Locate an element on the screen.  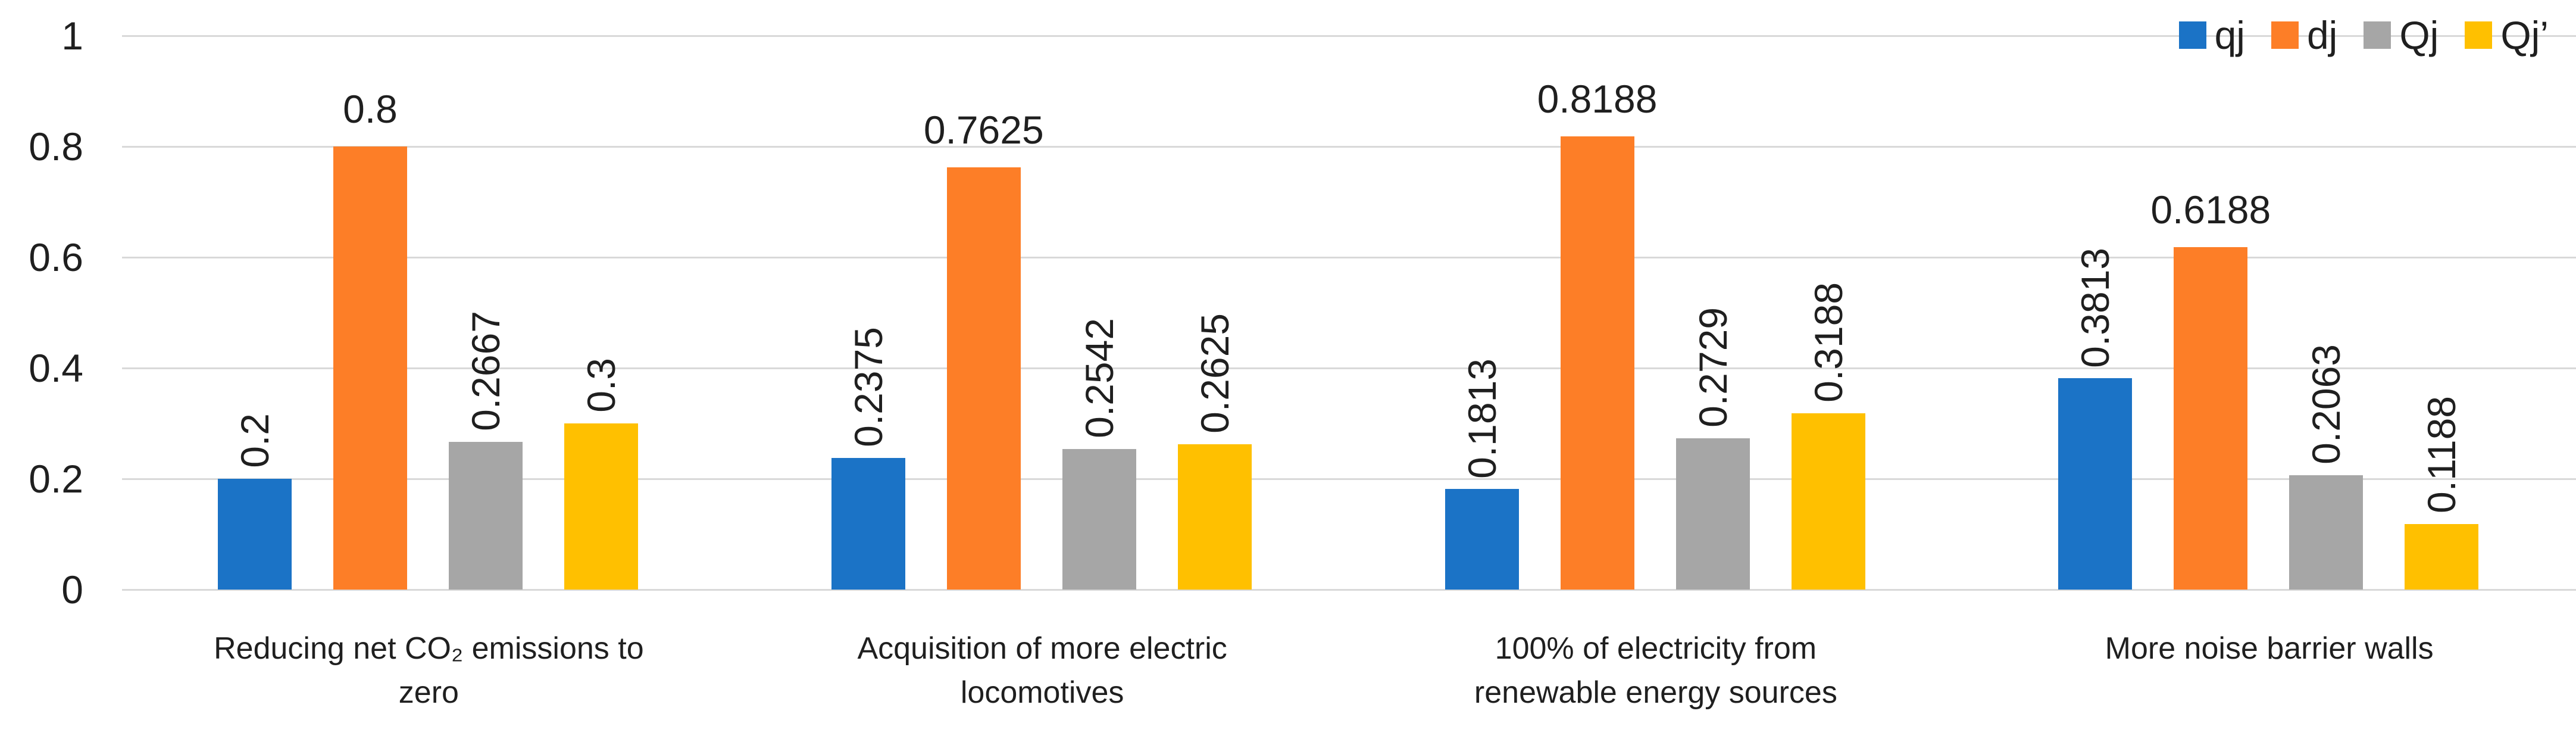
bar-value-label: 0.2729 is located at coordinates (1712, 367).